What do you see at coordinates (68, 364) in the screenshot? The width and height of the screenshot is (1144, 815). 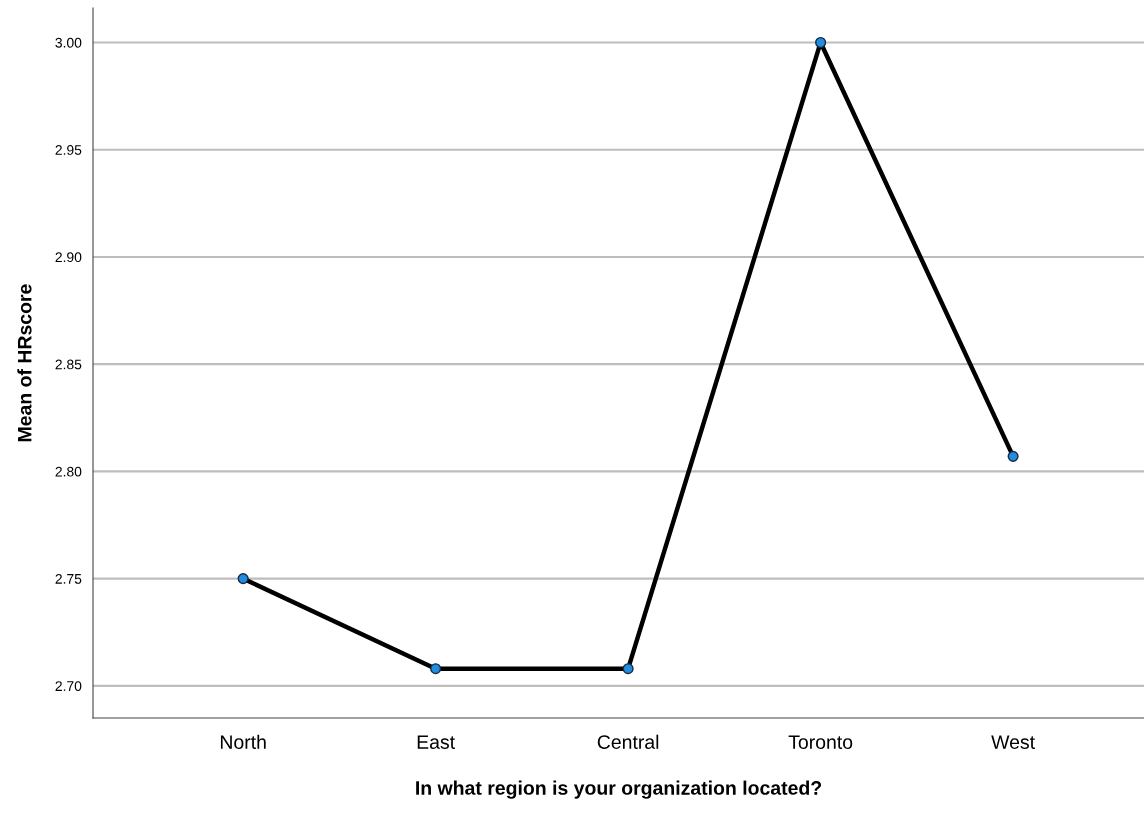 I see `y-tick-label: 2.85` at bounding box center [68, 364].